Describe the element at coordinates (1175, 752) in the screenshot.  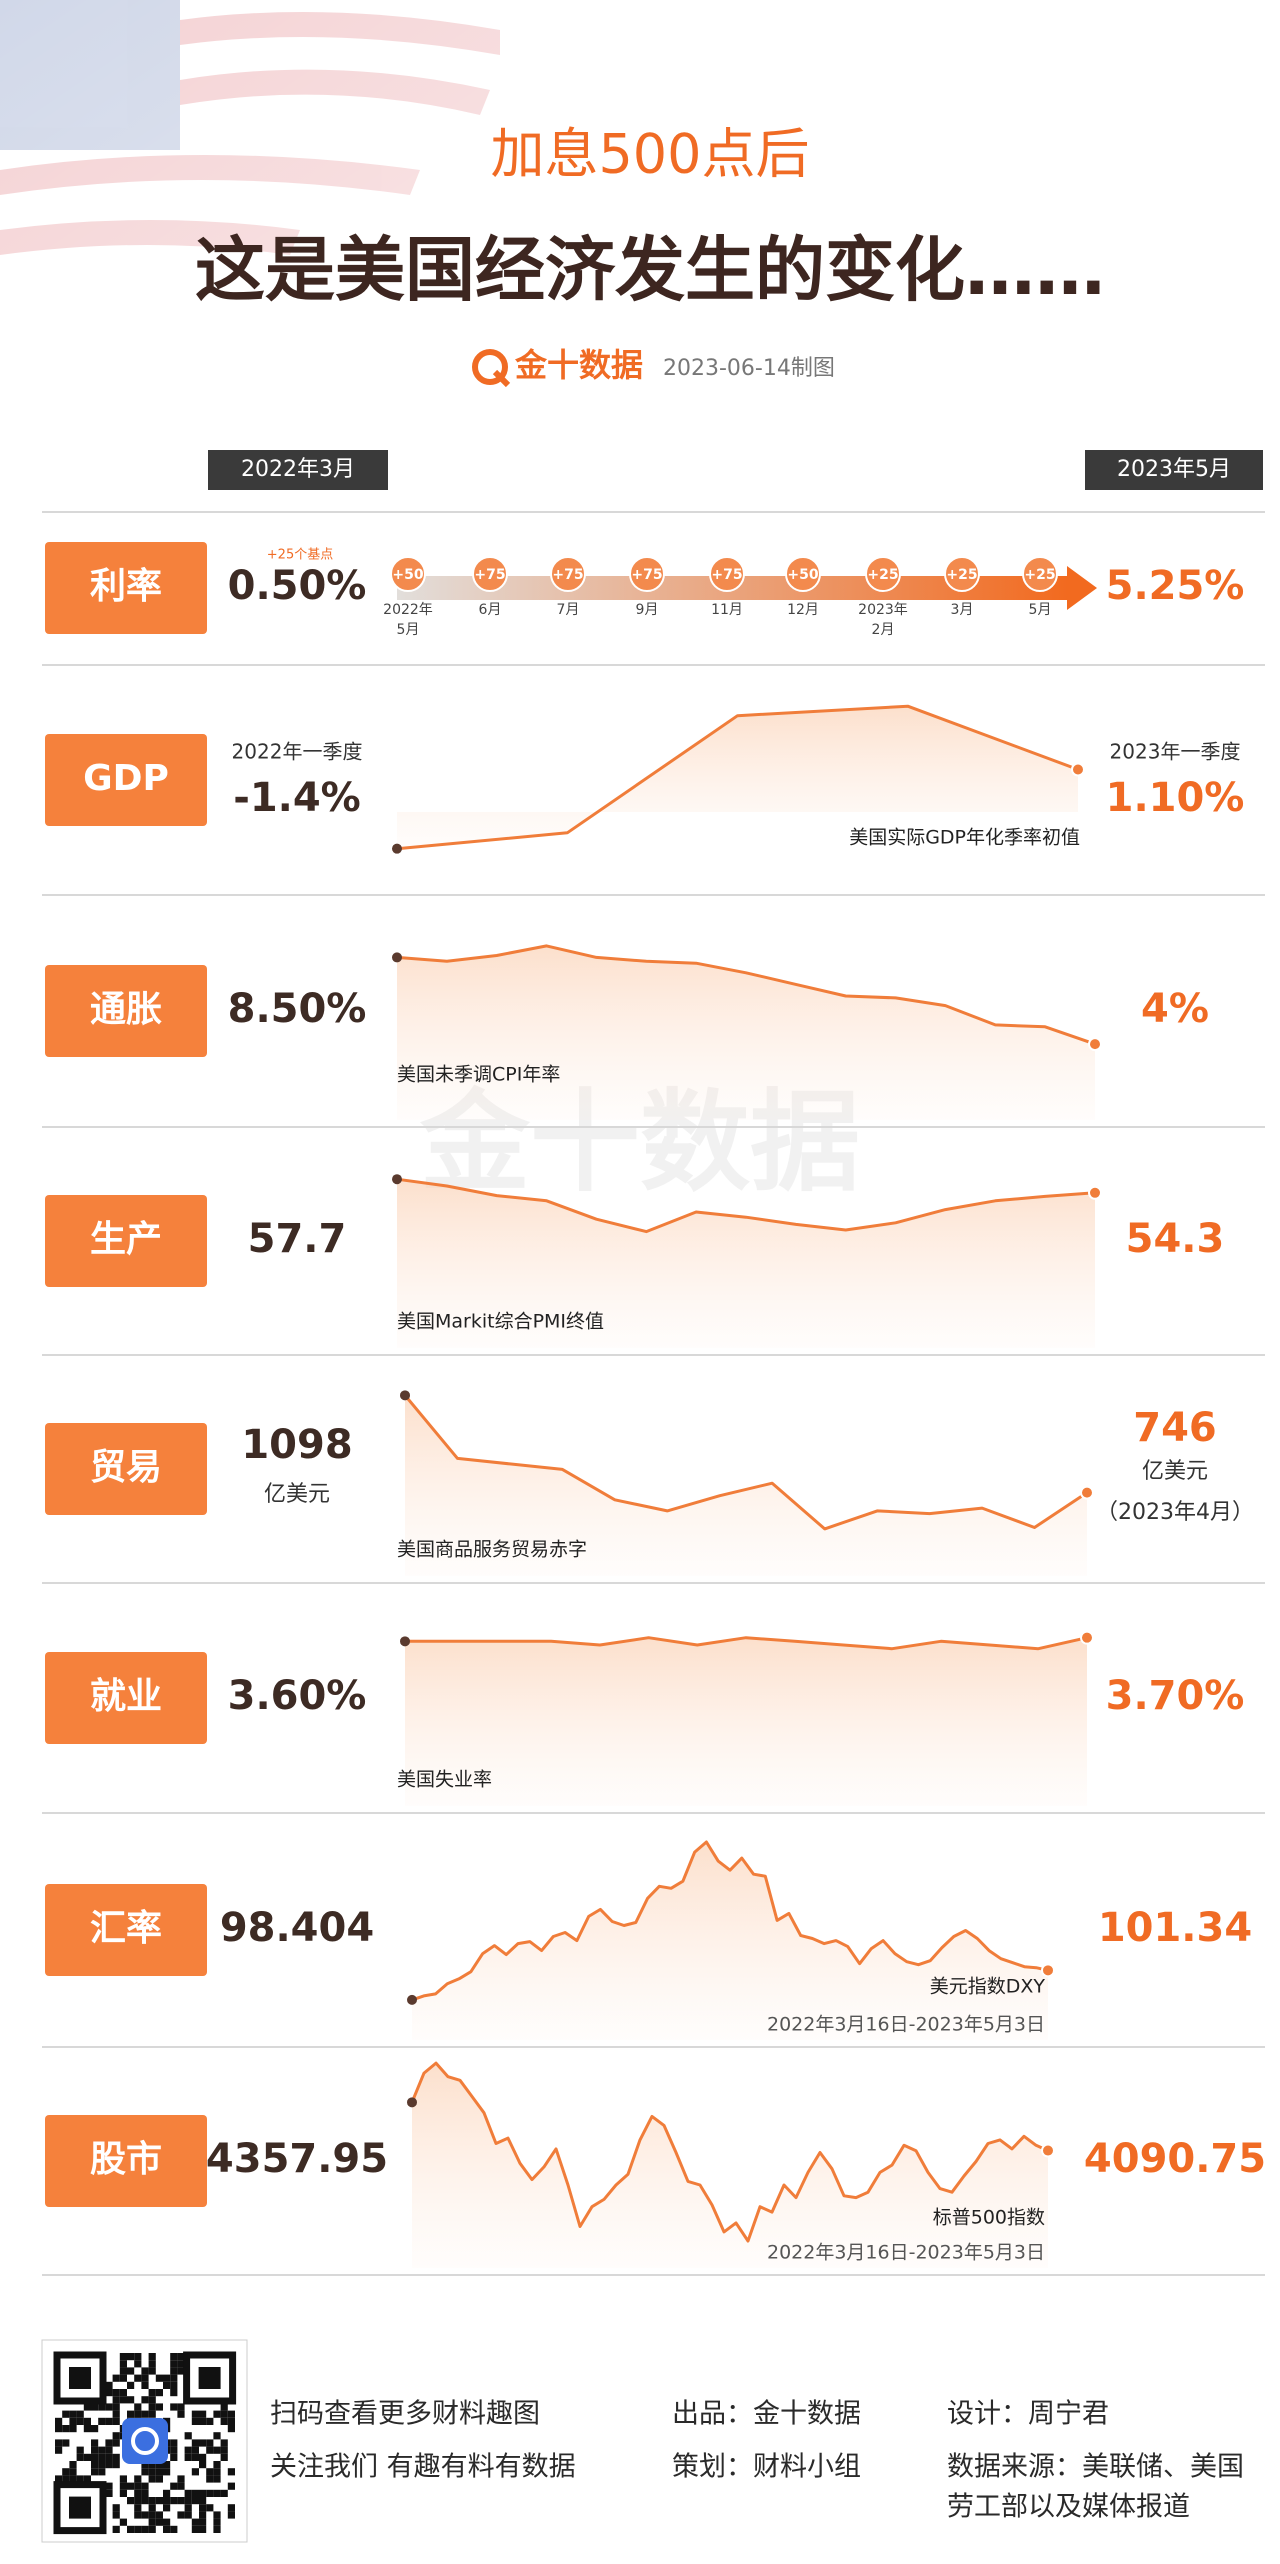
I see `end-note: 2023年一季度` at that location.